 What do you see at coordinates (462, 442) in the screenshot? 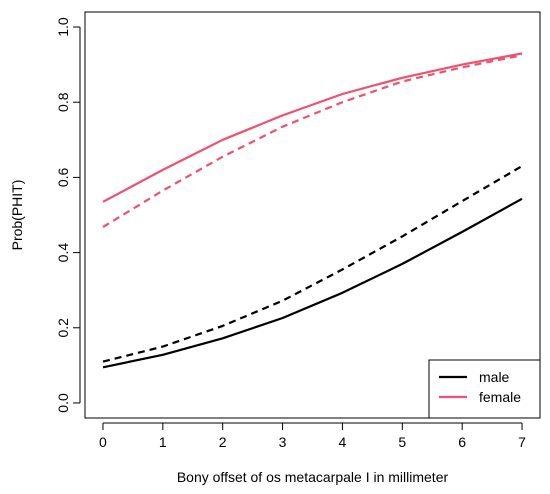
I see `x-tick-label: 6` at bounding box center [462, 442].